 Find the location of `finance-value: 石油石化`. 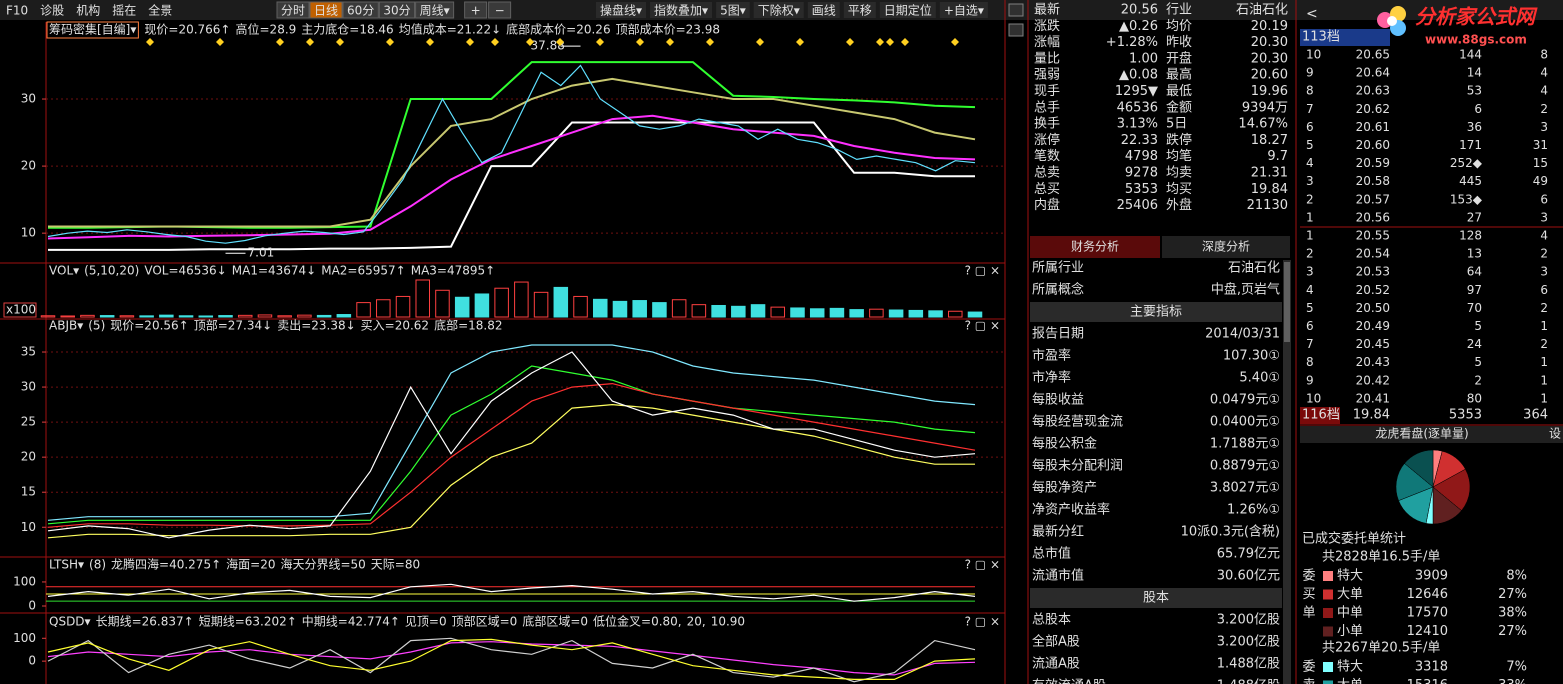

finance-value: 石油石化 is located at coordinates (1254, 268).